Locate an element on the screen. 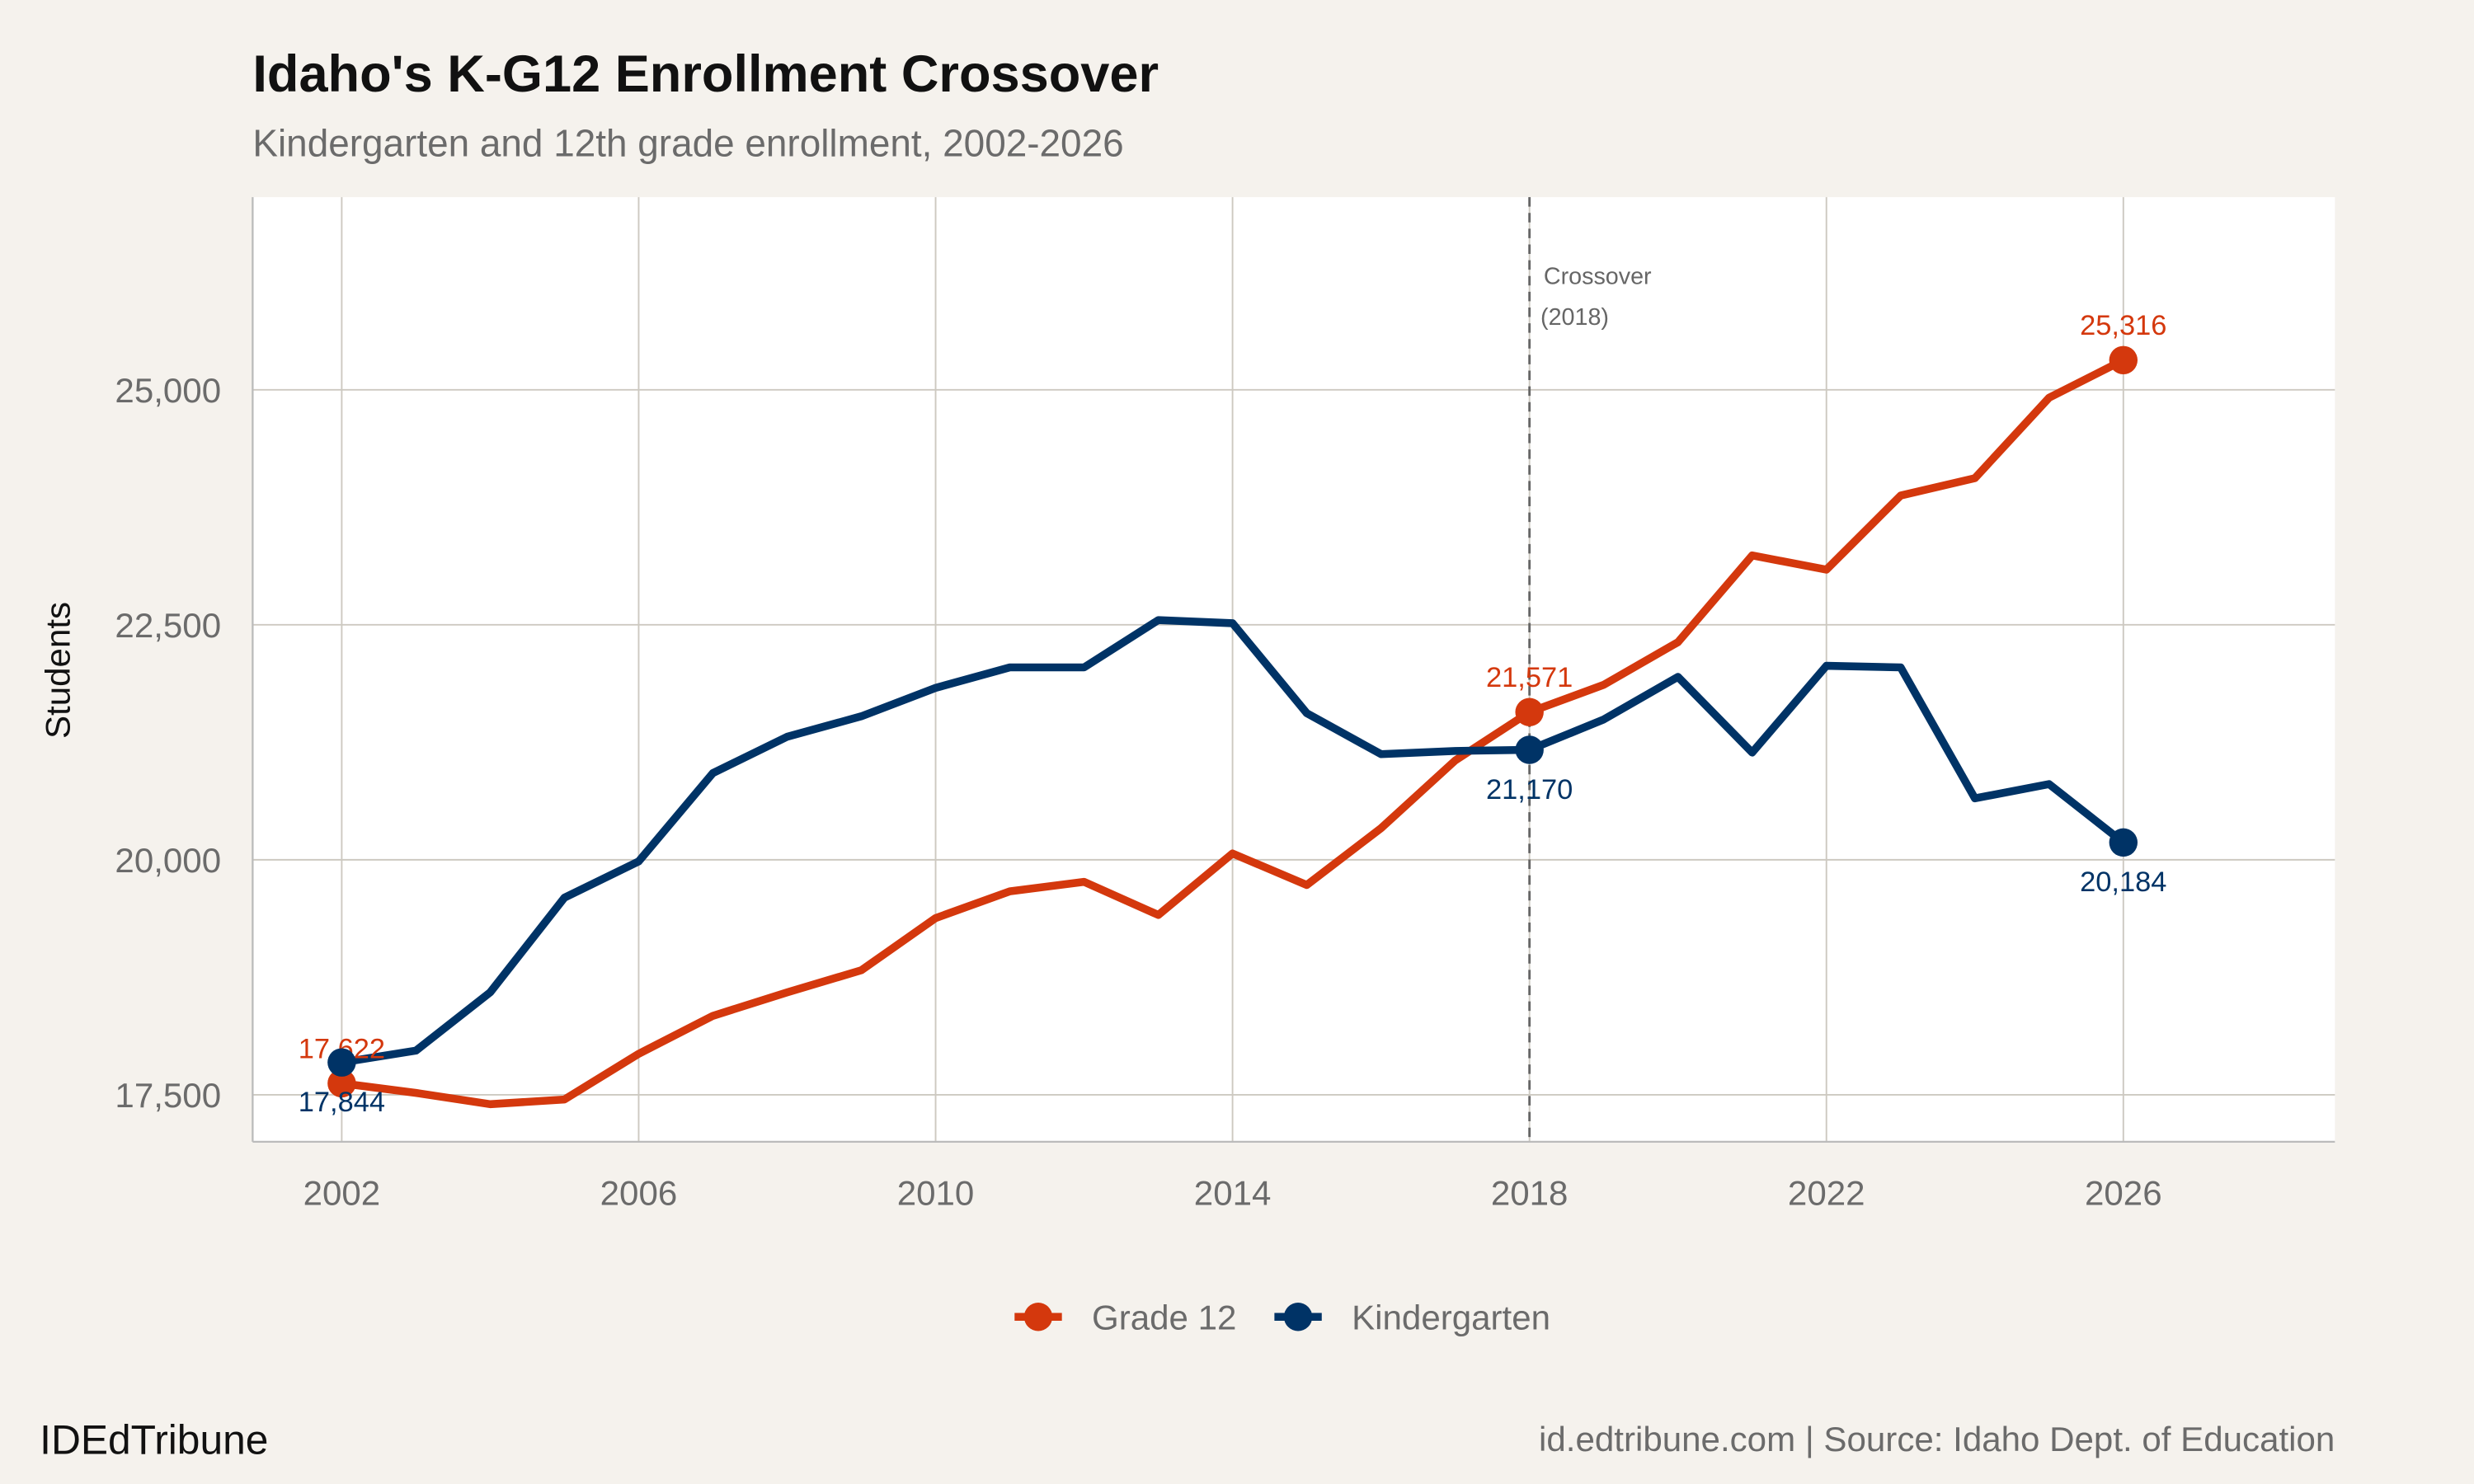  legend: Grade 12 Kindergarten is located at coordinates (1282, 1317).